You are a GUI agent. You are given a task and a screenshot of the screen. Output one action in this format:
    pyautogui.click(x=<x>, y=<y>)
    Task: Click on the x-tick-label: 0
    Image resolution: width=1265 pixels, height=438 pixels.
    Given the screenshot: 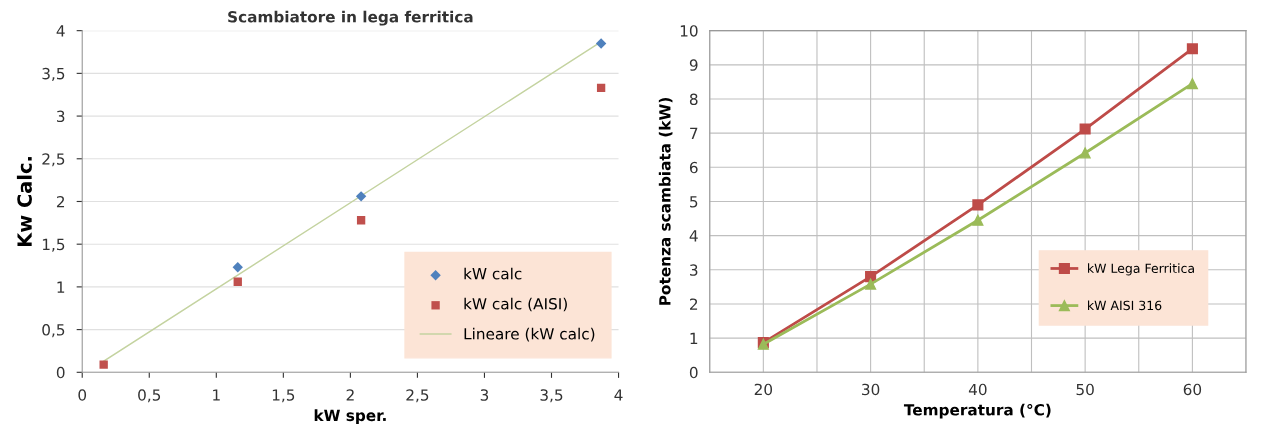 What is the action you would take?
    pyautogui.click(x=82, y=395)
    